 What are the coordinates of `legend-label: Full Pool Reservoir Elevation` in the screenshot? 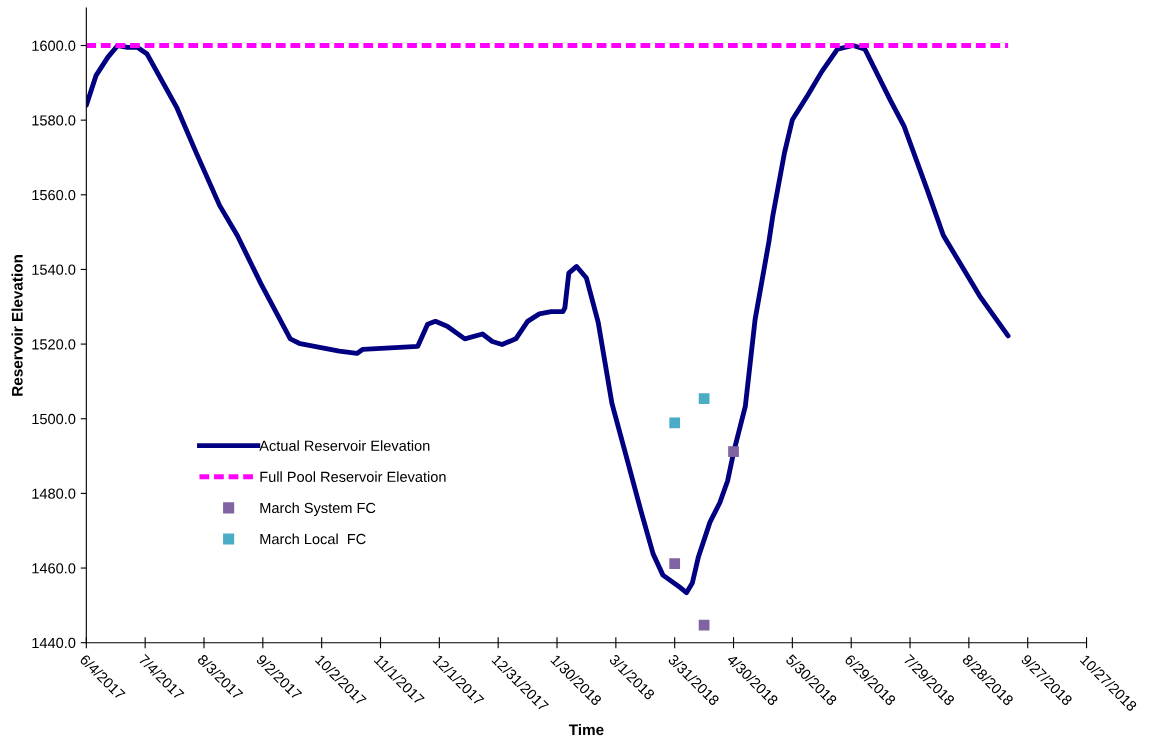 It's located at (353, 477).